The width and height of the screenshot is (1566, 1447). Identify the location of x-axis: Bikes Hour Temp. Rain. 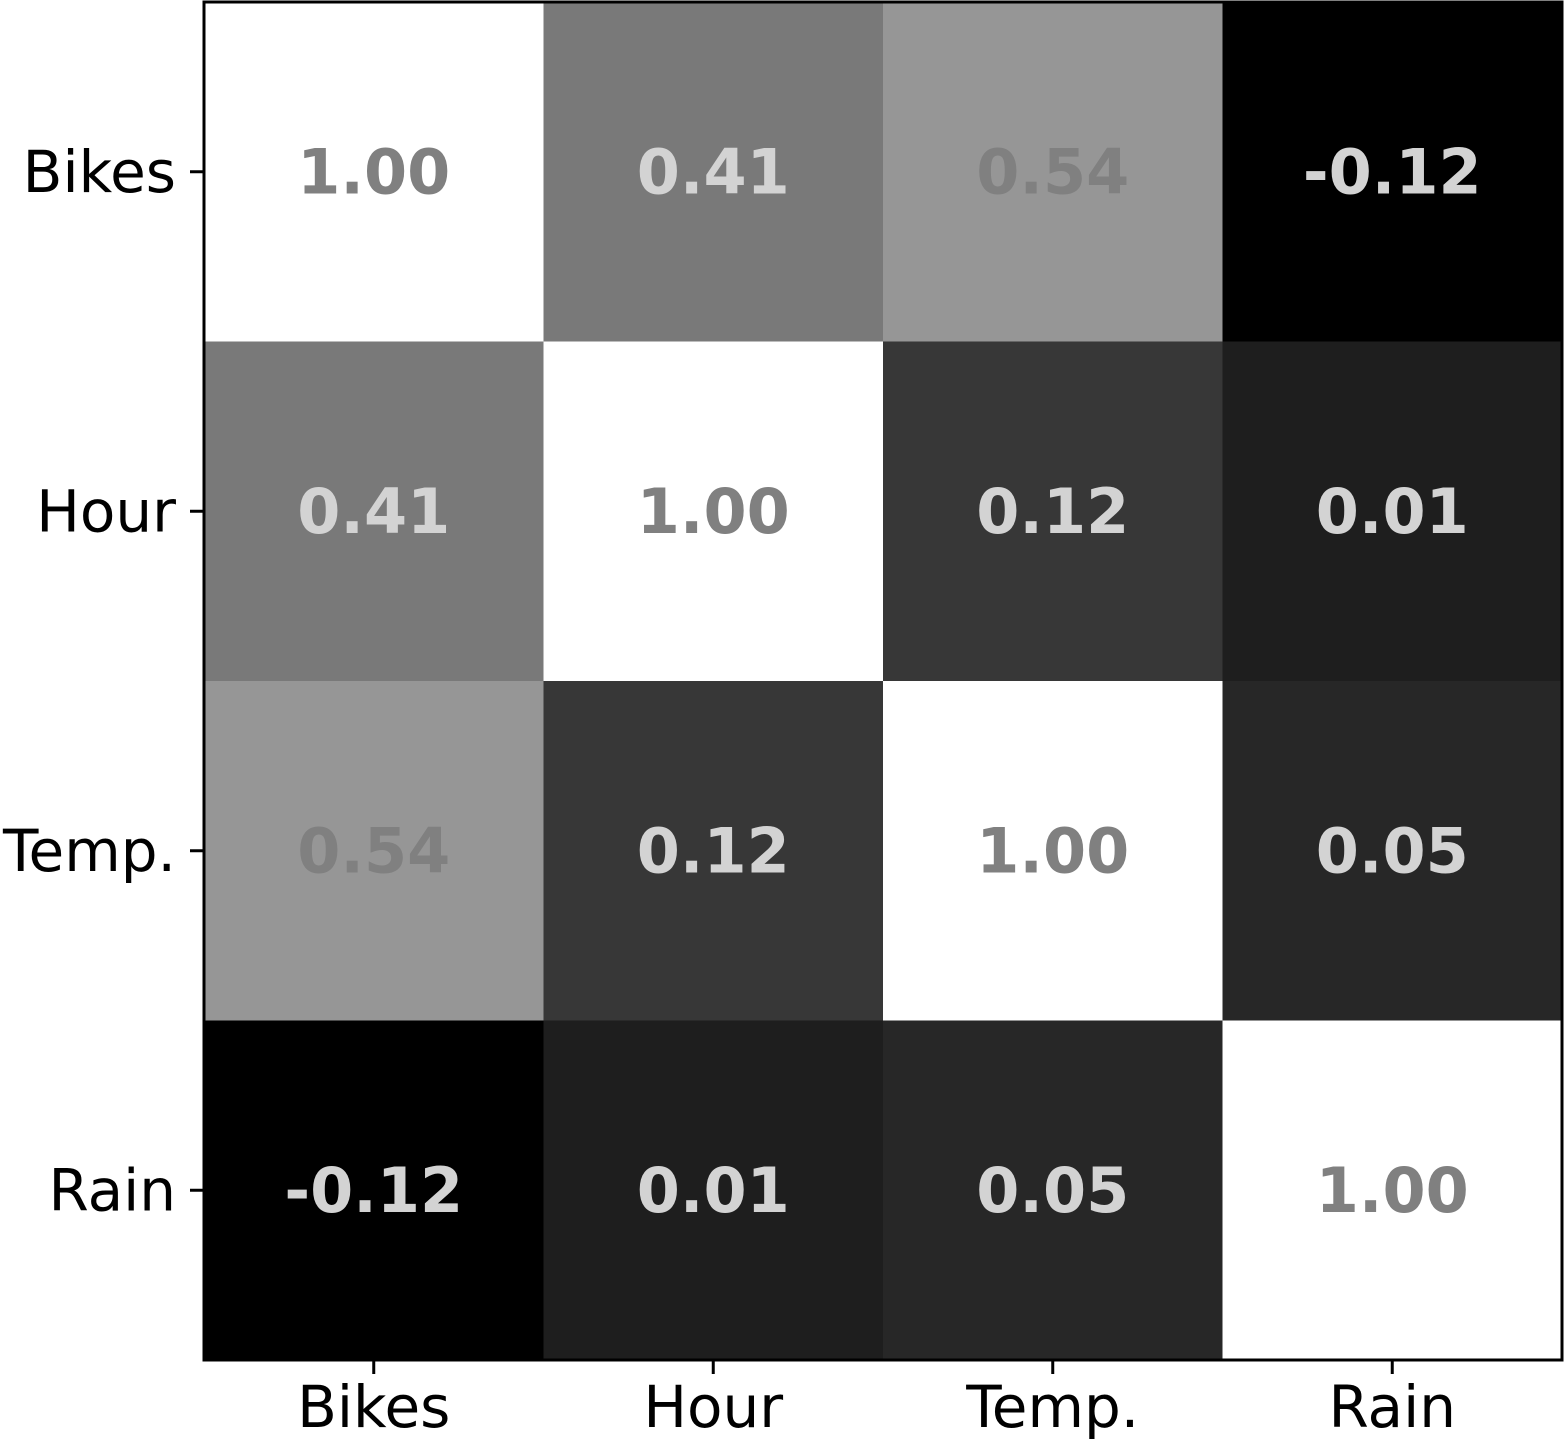
(876, 1400).